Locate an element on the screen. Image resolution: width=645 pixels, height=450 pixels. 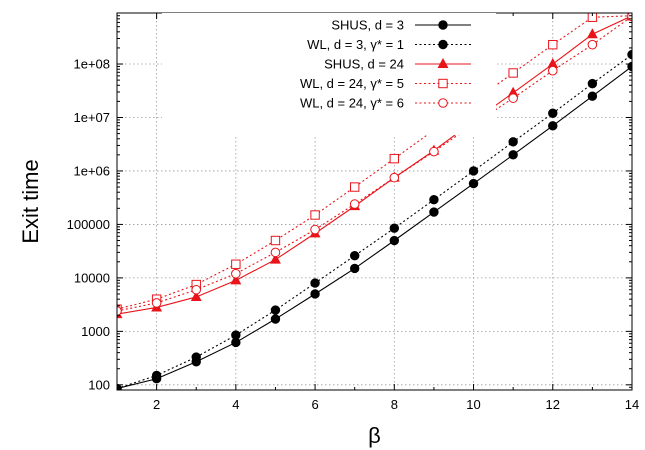
legend-label: WL, d = 24, γ* = 5 is located at coordinates (352, 83).